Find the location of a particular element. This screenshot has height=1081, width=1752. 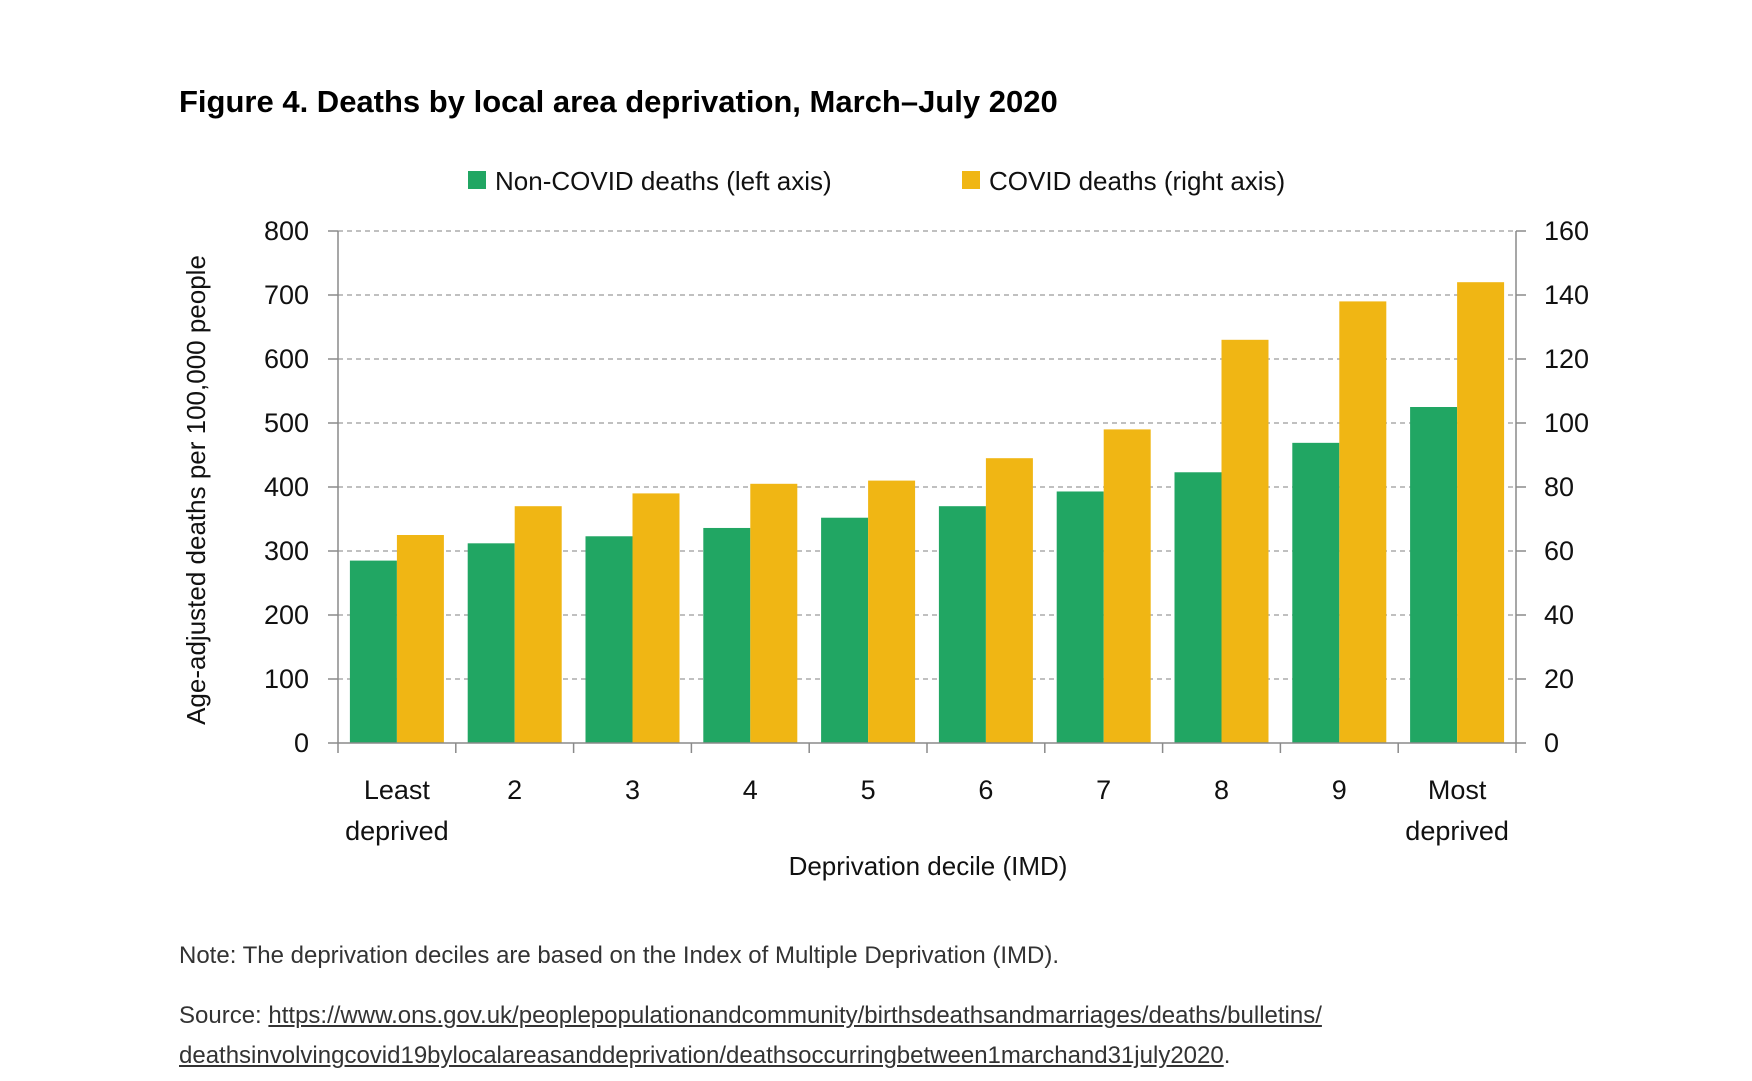

y-axis-label: Age-adjusted deaths per 100,000 people is located at coordinates (196, 490).